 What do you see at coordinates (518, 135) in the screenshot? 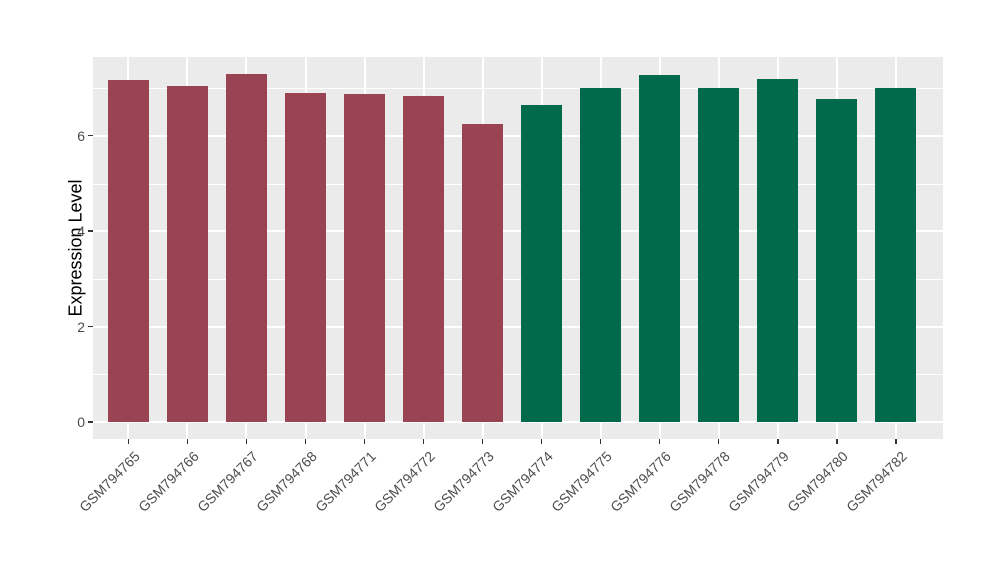
I see `gridline-major-y6` at bounding box center [518, 135].